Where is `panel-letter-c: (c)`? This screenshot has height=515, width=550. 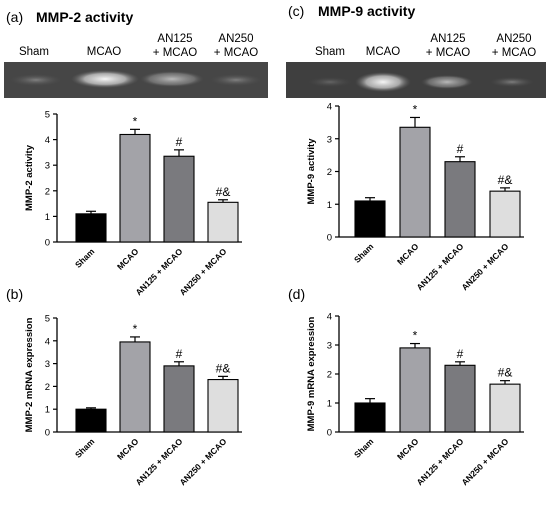
panel-letter-c: (c) is located at coordinates (296, 11).